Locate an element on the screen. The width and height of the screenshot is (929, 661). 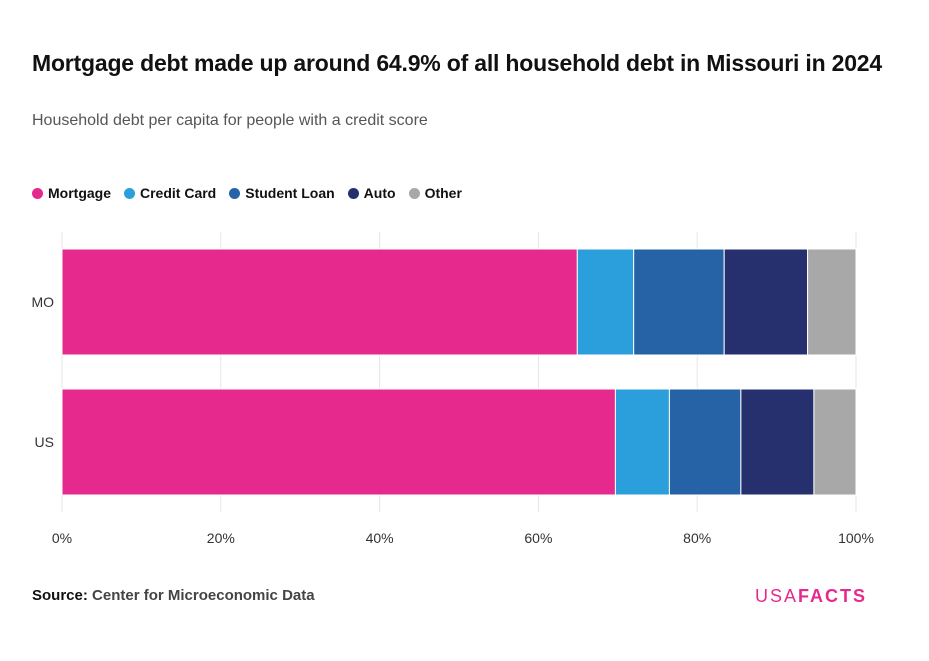
x-tick-label: 60% is located at coordinates (538, 538).